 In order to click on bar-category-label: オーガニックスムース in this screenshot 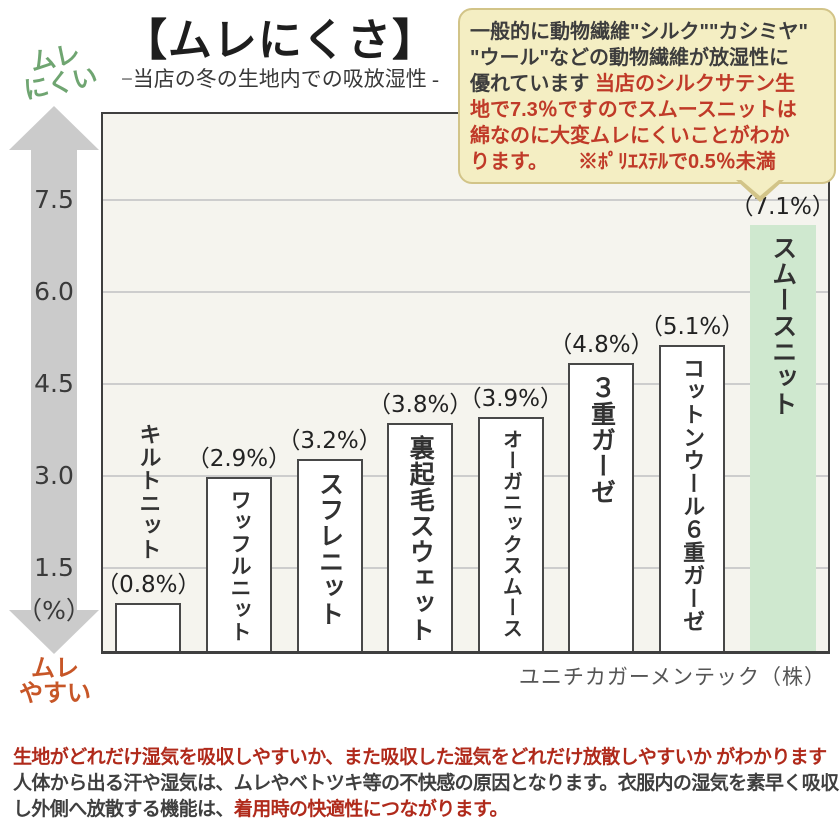, I will do `click(510, 534)`.